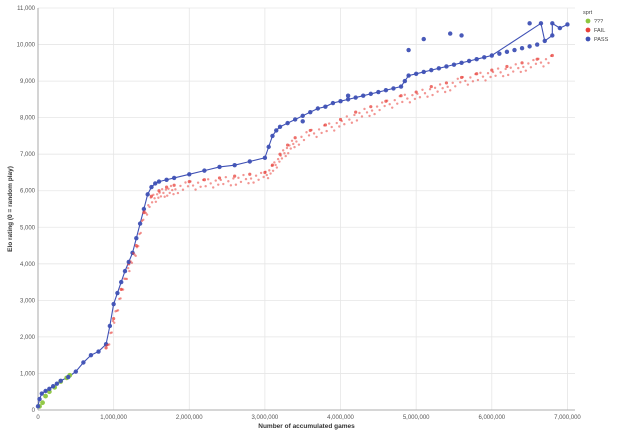 This screenshot has height=430, width=620. I want to click on legend-label: ???, so click(598, 22).